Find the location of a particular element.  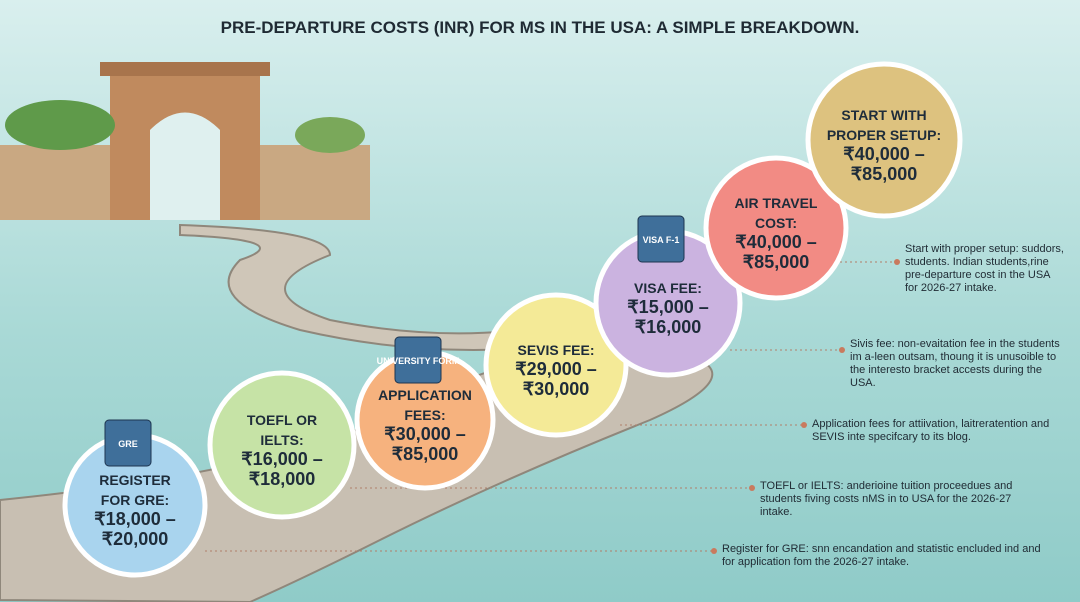

step-amount: ₹15,000 – is located at coordinates (668, 307).